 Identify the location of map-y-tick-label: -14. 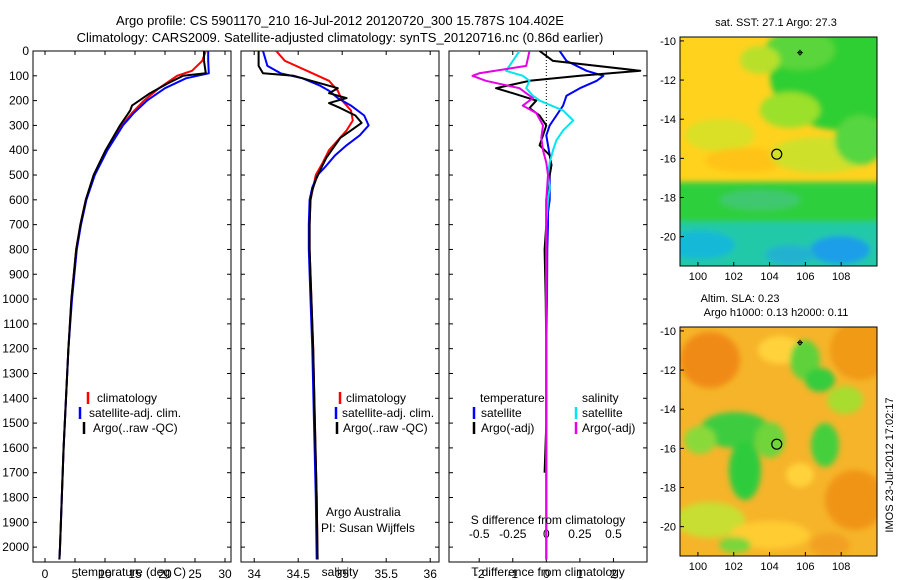
(668, 120).